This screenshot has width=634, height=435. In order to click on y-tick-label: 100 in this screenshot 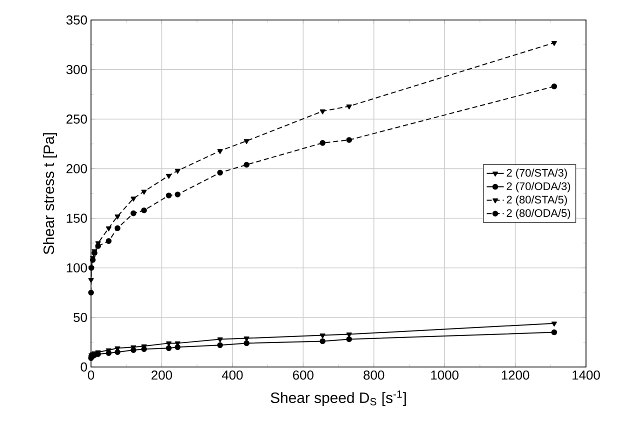, I will do `click(76, 267)`.